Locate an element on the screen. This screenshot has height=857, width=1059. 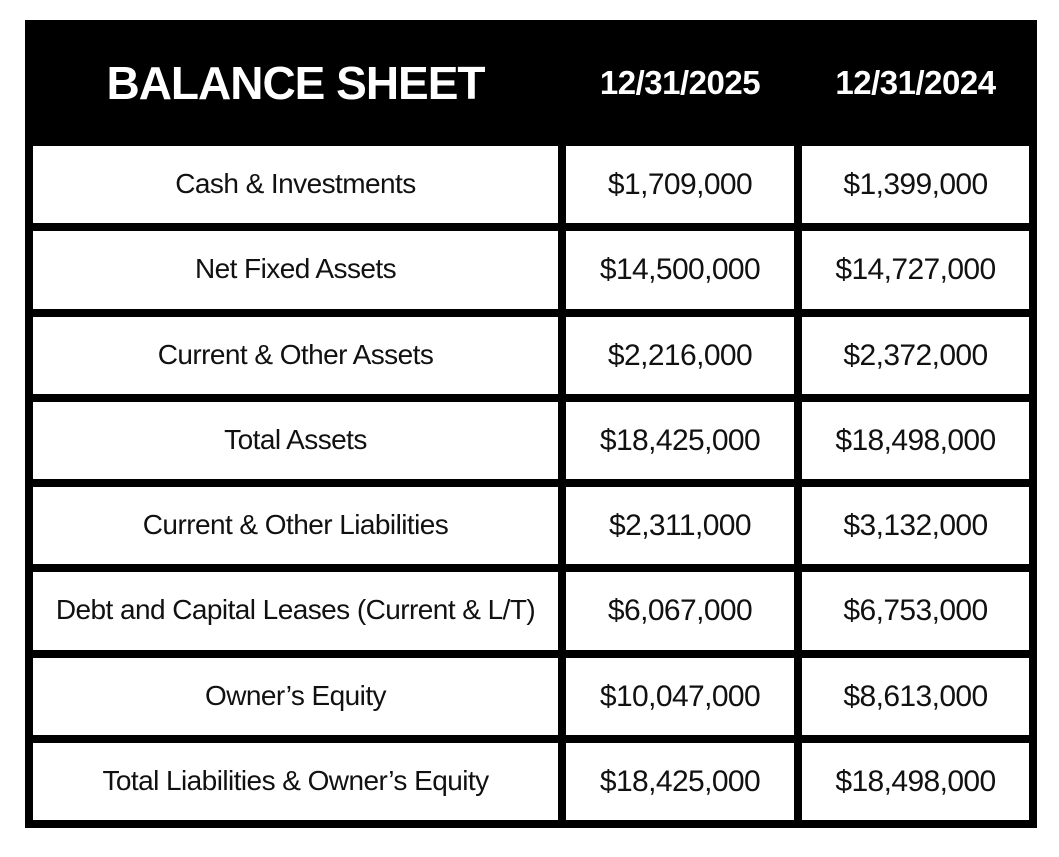
row-label-owners-equity: Owner’s Equity is located at coordinates (295, 696).